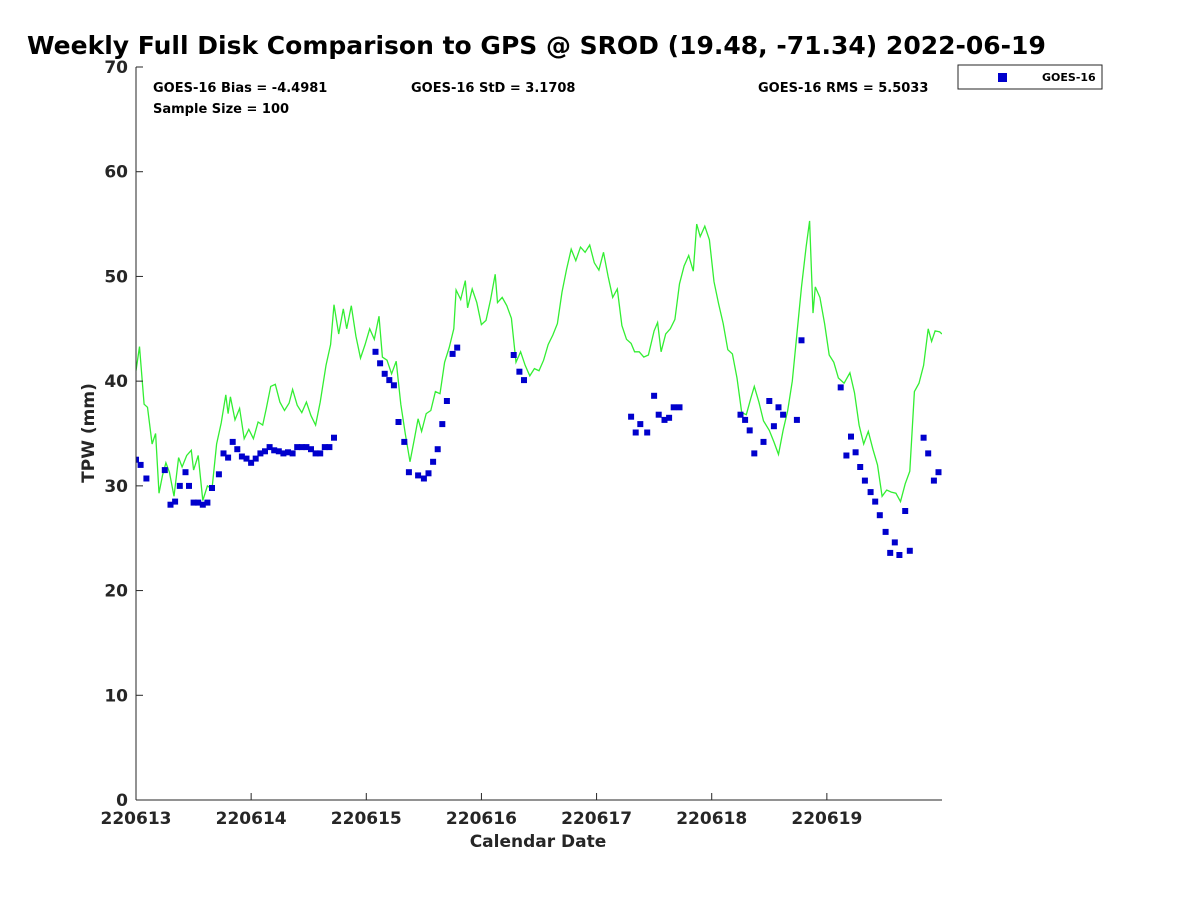 The height and width of the screenshot is (900, 1200). What do you see at coordinates (493, 88) in the screenshot?
I see `stat-std: GOES-16 StD = 3.1708` at bounding box center [493, 88].